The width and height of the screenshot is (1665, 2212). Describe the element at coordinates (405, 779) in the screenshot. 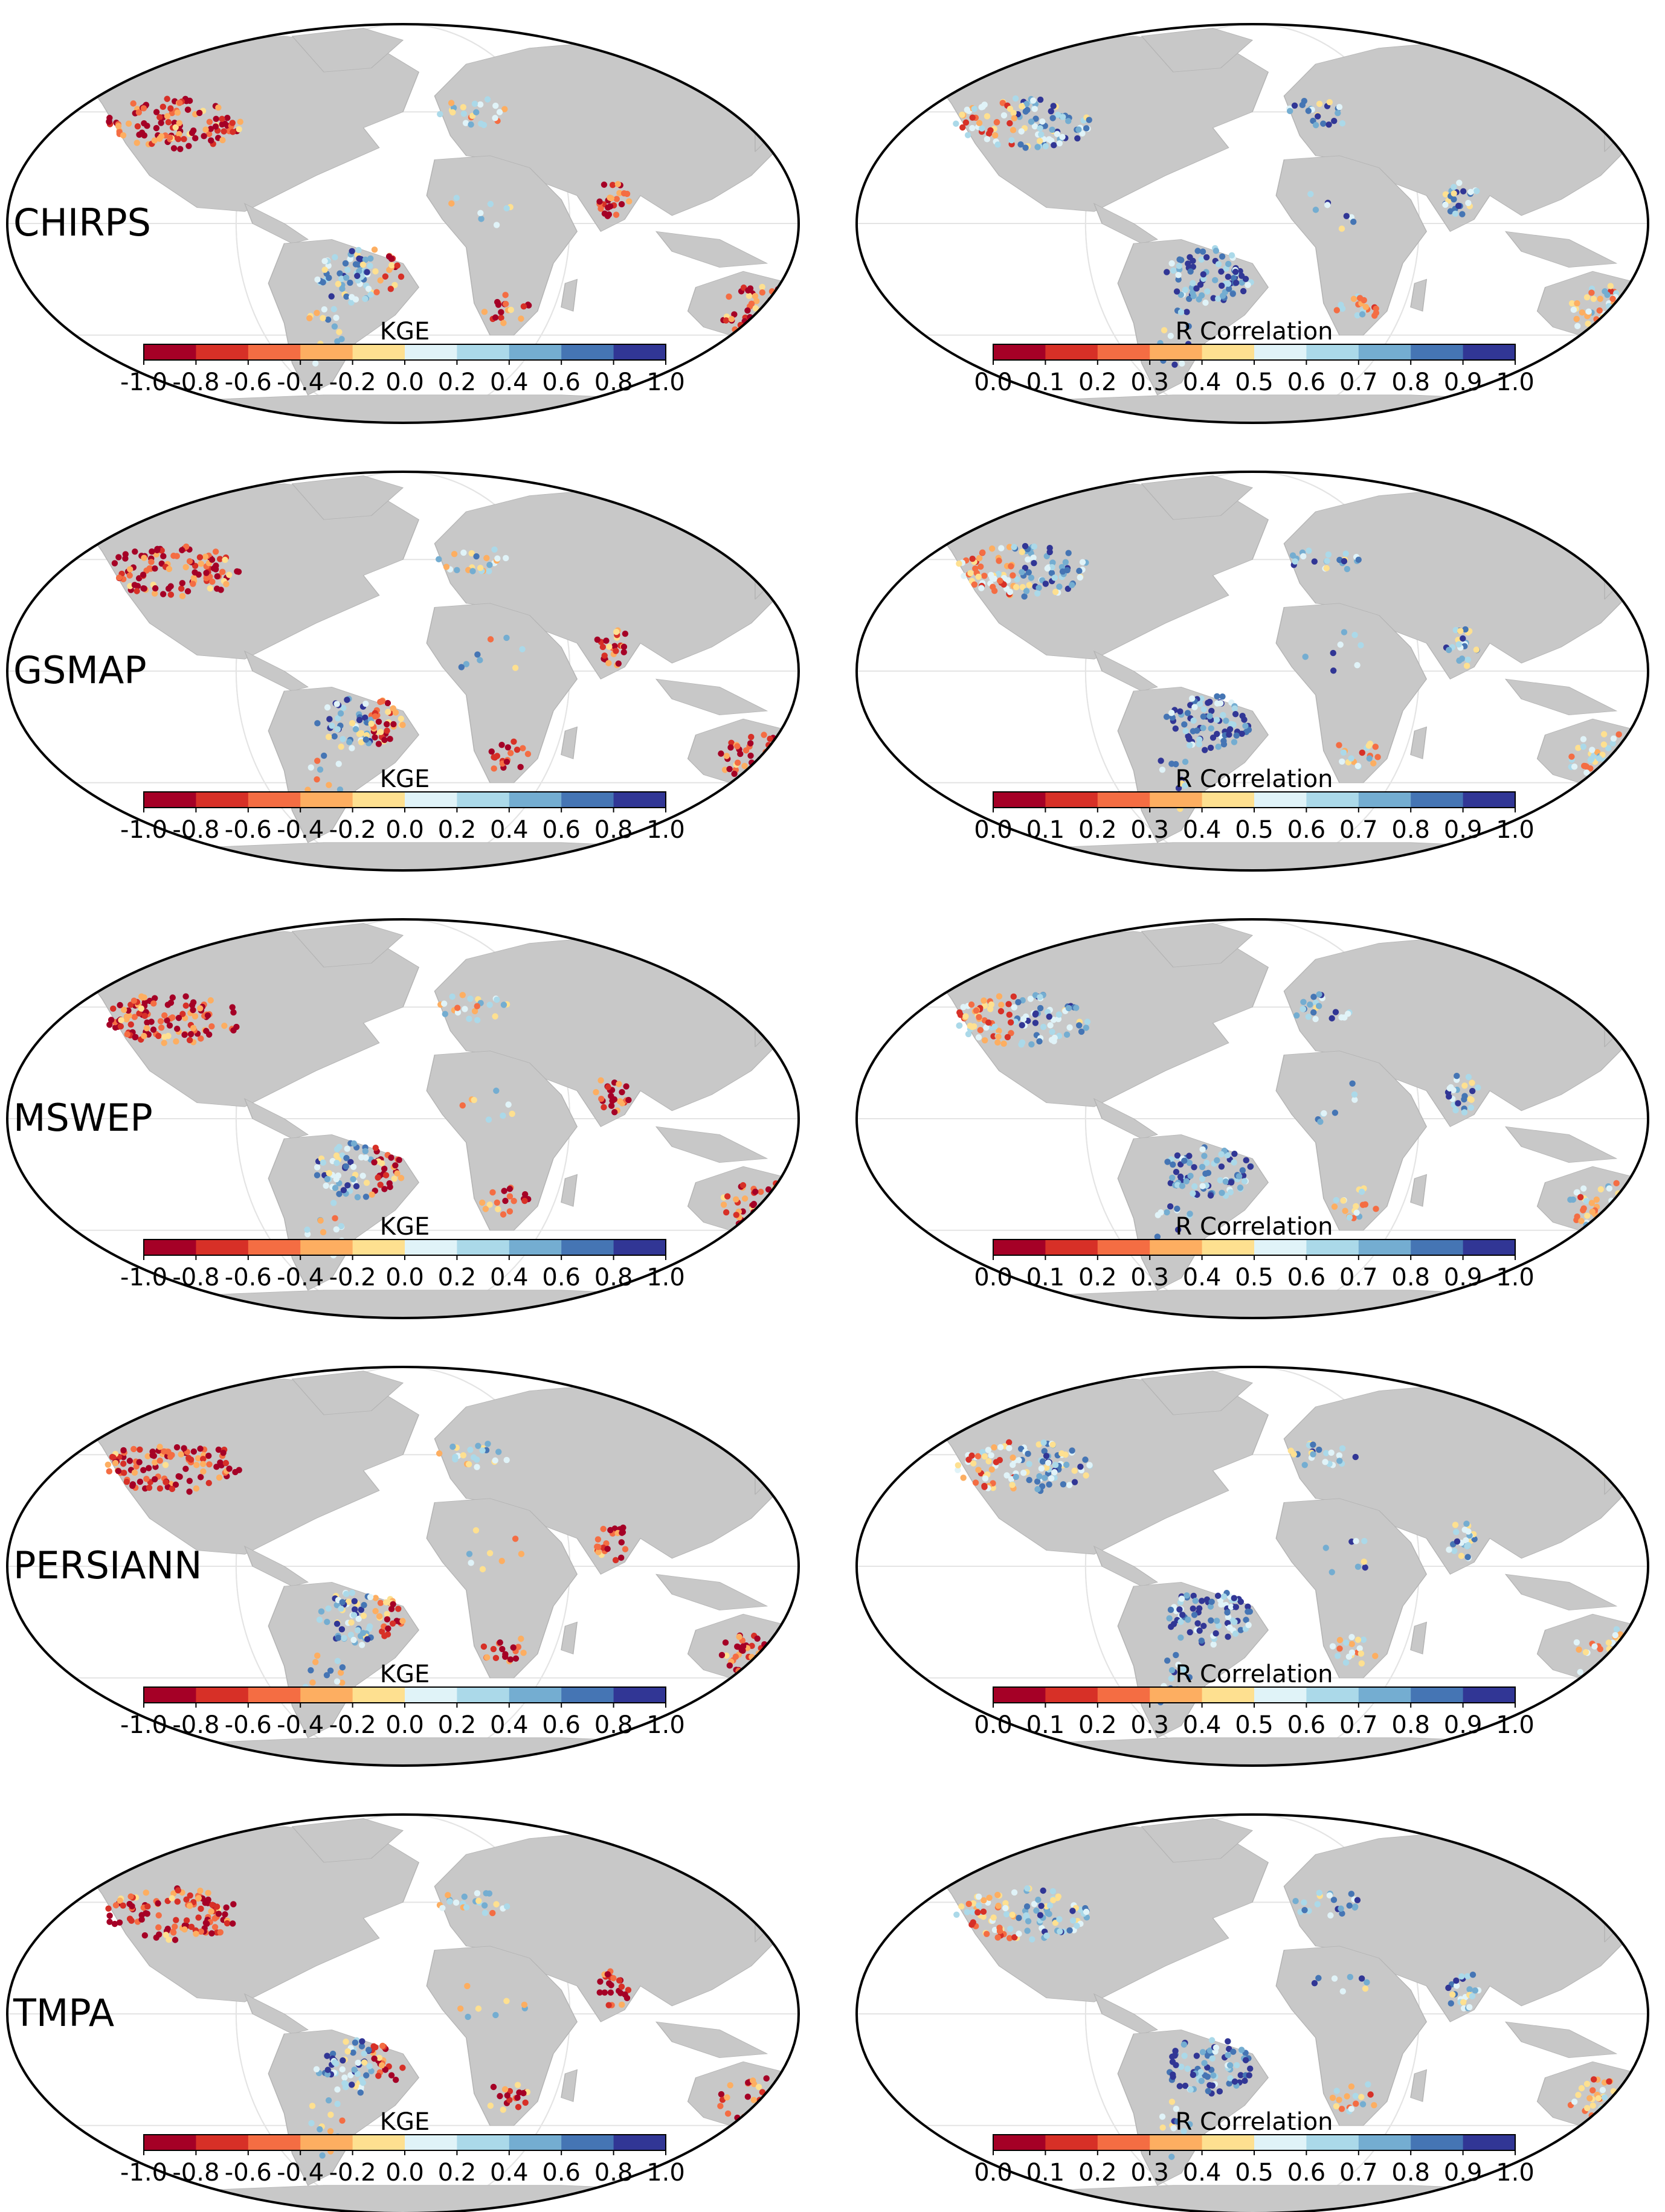

I see `colorbar-label: KGE` at that location.